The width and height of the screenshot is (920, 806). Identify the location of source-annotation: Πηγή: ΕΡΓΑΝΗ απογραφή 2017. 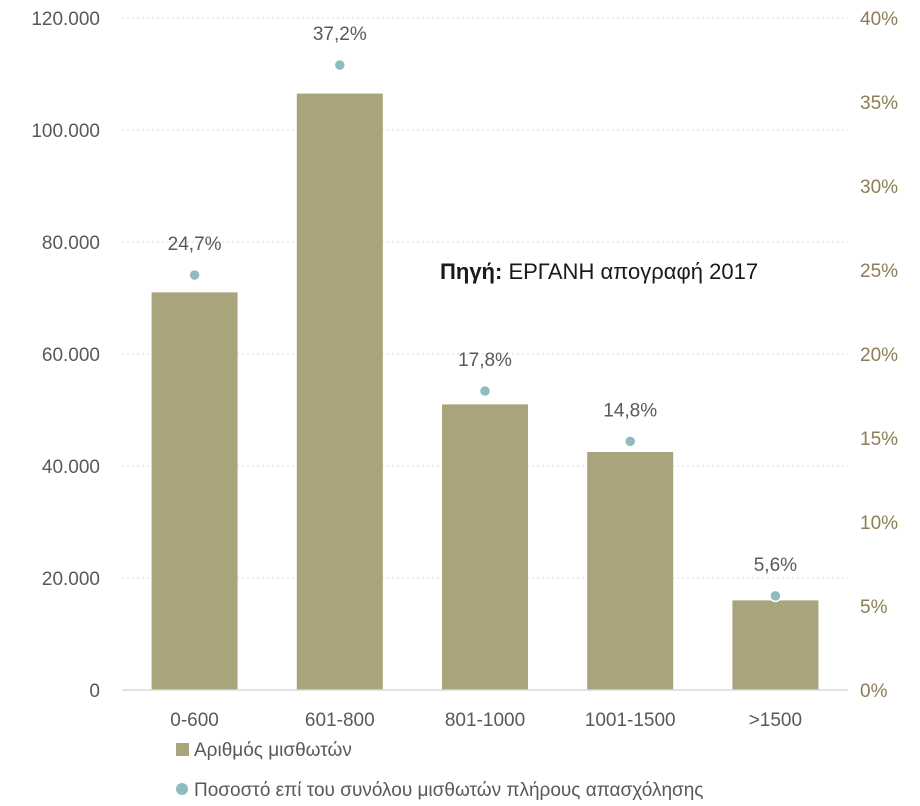
(599, 271).